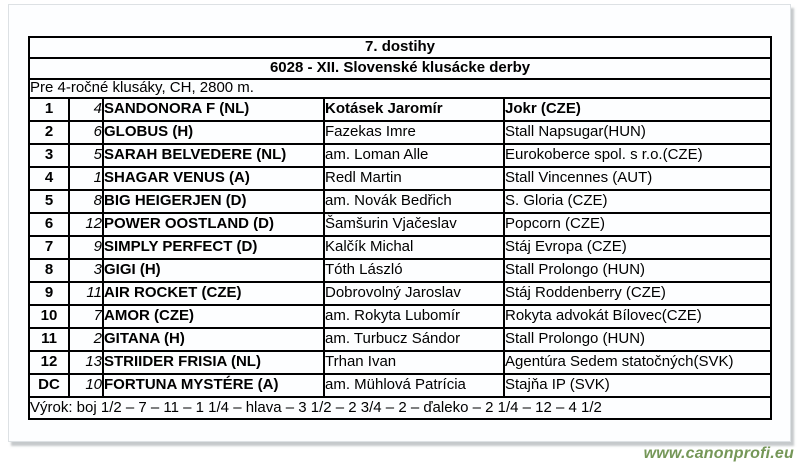 This screenshot has height=469, width=800. I want to click on finish-position: 3, so click(49, 155).